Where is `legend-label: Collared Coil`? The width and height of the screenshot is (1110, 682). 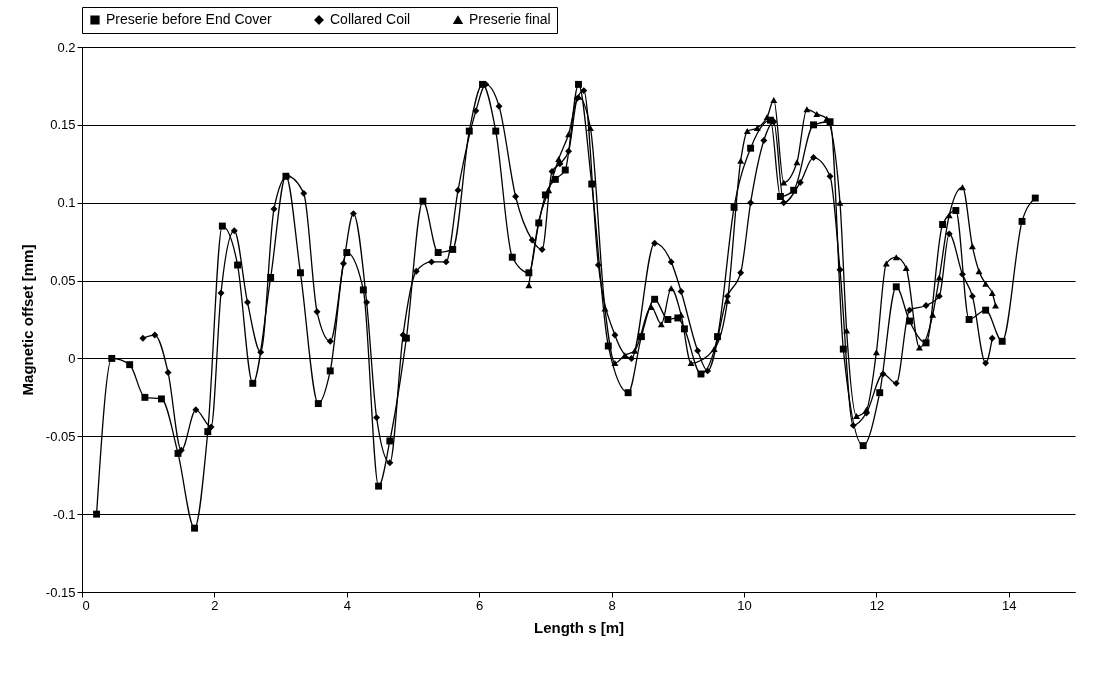 legend-label: Collared Coil is located at coordinates (370, 19).